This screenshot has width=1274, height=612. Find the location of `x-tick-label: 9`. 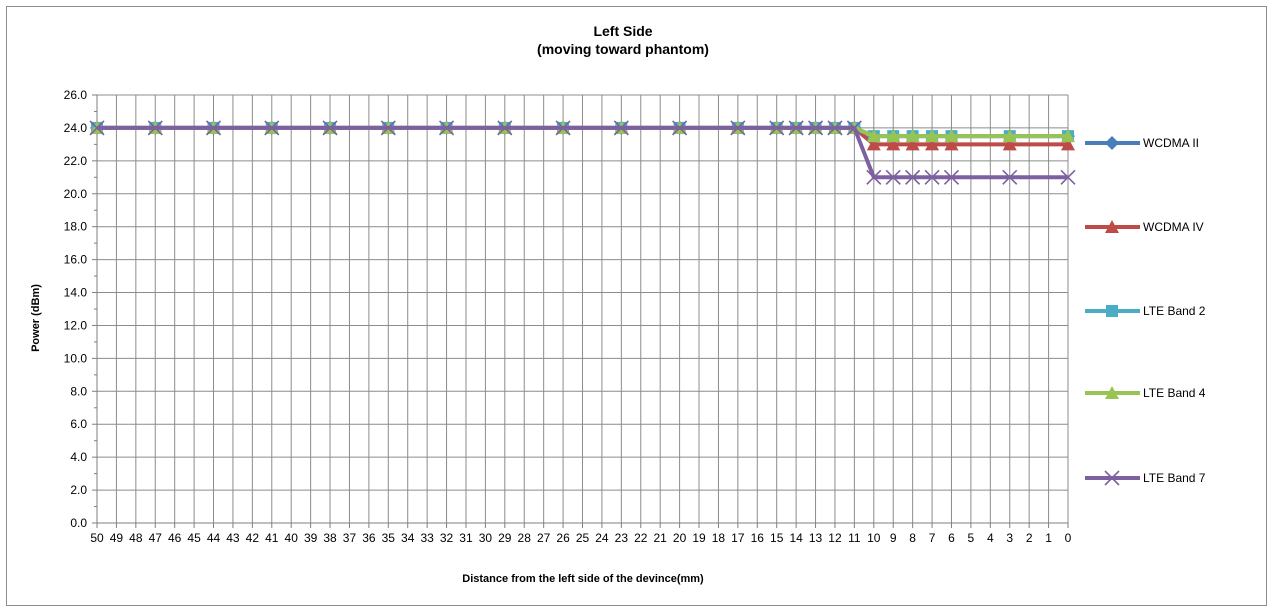

x-tick-label: 9 is located at coordinates (893, 538).